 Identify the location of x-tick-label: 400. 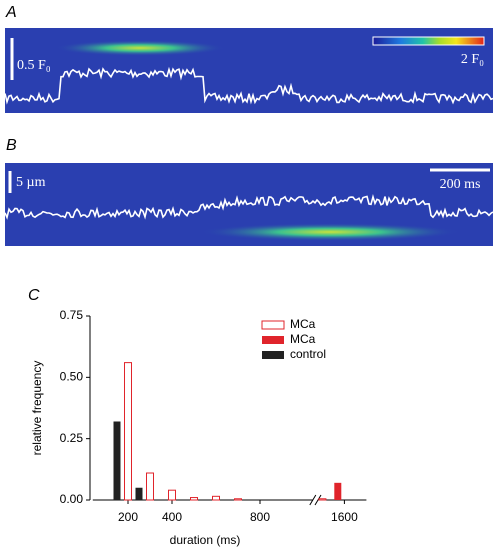
(172, 517).